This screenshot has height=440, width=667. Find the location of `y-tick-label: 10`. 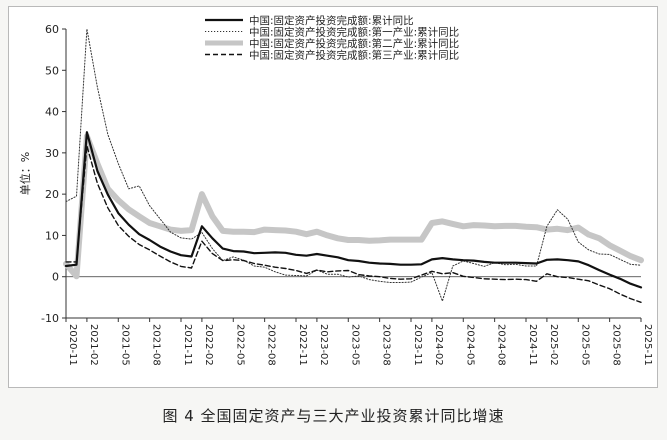

y-tick-label: 10 is located at coordinates (52, 235).